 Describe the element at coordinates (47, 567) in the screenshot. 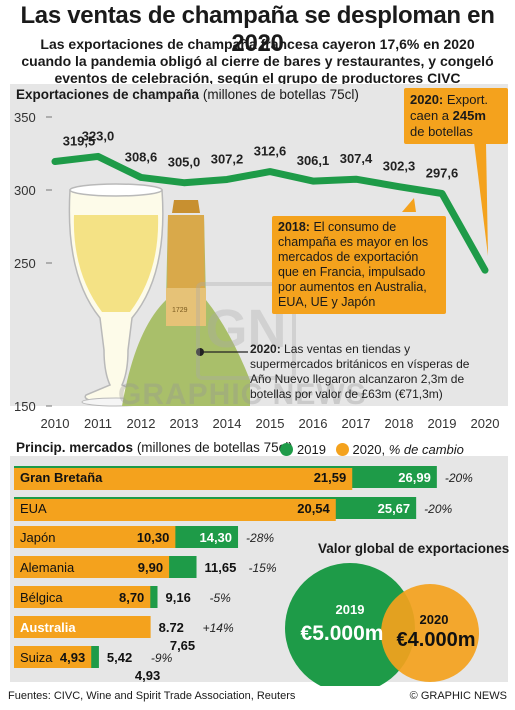

I see `bar-category-label: Alemania` at that location.